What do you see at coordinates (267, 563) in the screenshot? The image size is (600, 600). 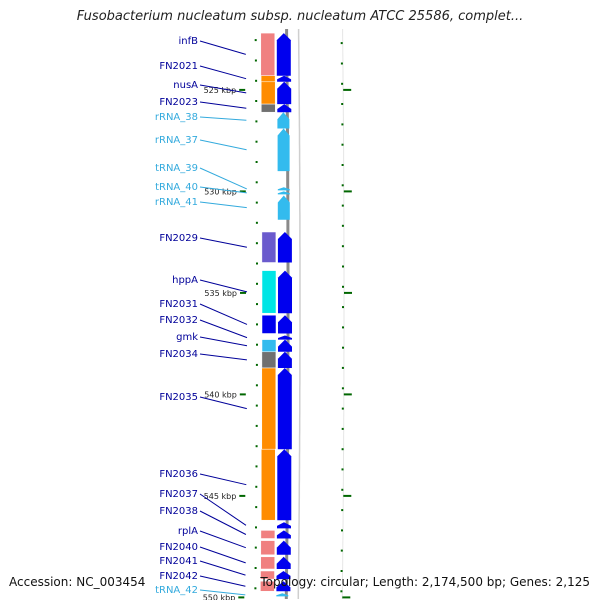 I see `category-block-FN2040` at bounding box center [267, 563].